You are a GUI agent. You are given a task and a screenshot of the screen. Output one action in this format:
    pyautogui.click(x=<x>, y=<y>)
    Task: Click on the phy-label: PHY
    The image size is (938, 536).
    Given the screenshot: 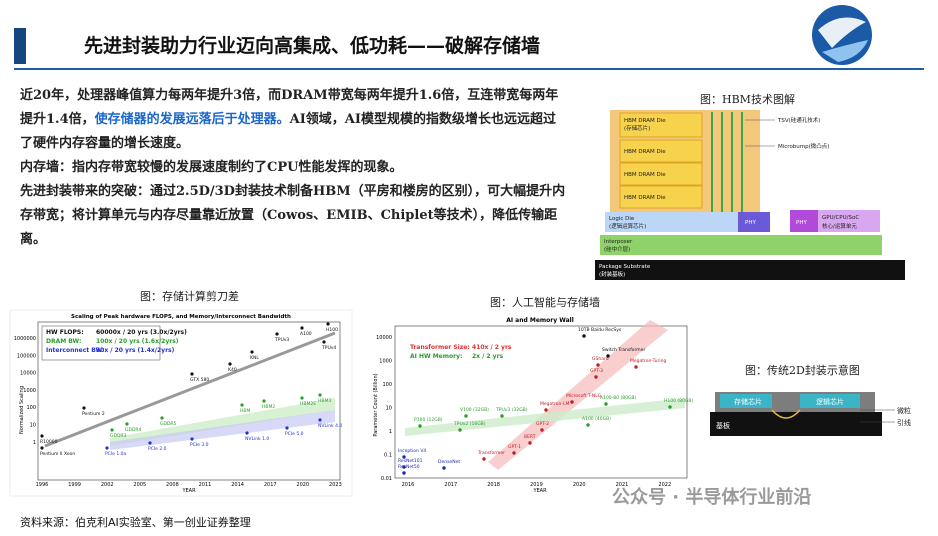 What is the action you would take?
    pyautogui.click(x=750, y=223)
    